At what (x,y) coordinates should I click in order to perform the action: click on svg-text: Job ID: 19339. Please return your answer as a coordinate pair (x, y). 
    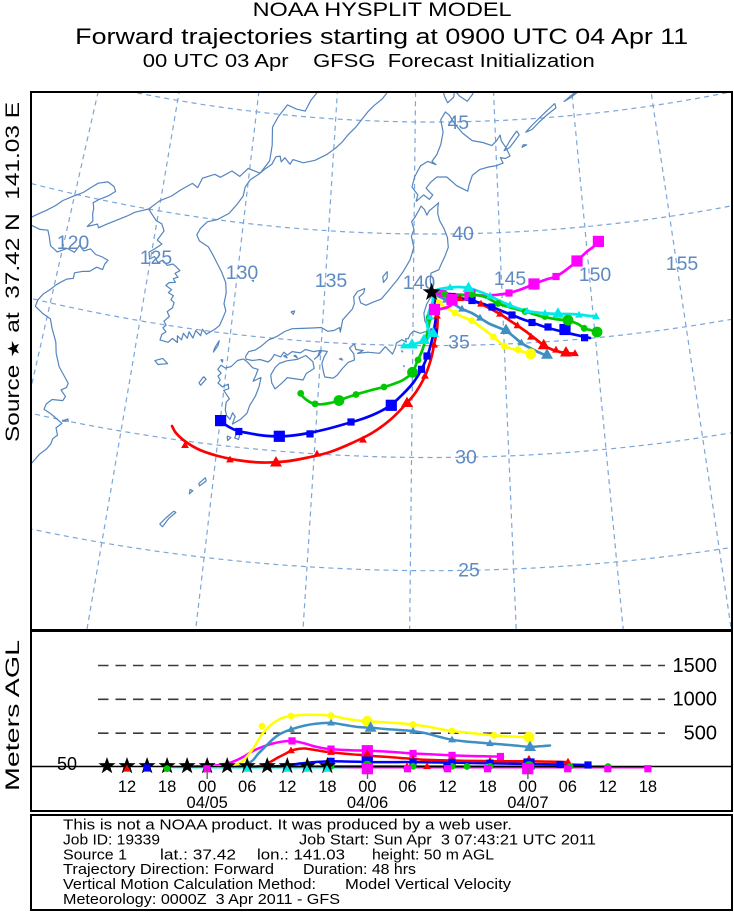
    Looking at the image, I should click on (111, 839).